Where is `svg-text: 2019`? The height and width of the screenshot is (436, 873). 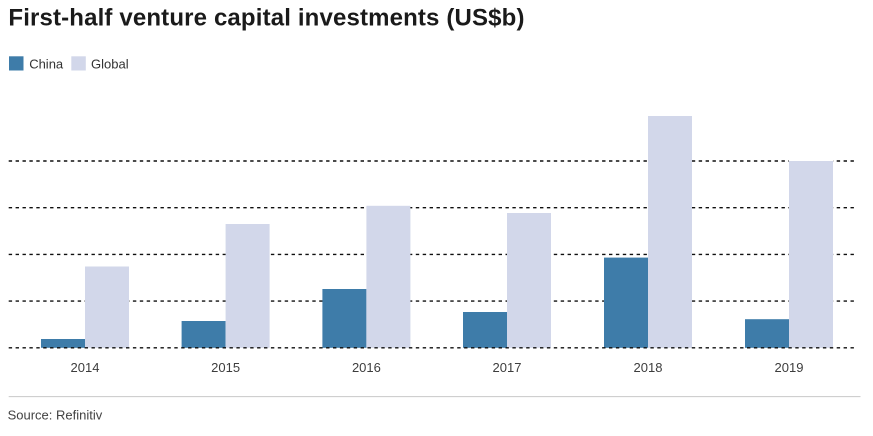
svg-text: 2019 is located at coordinates (789, 367).